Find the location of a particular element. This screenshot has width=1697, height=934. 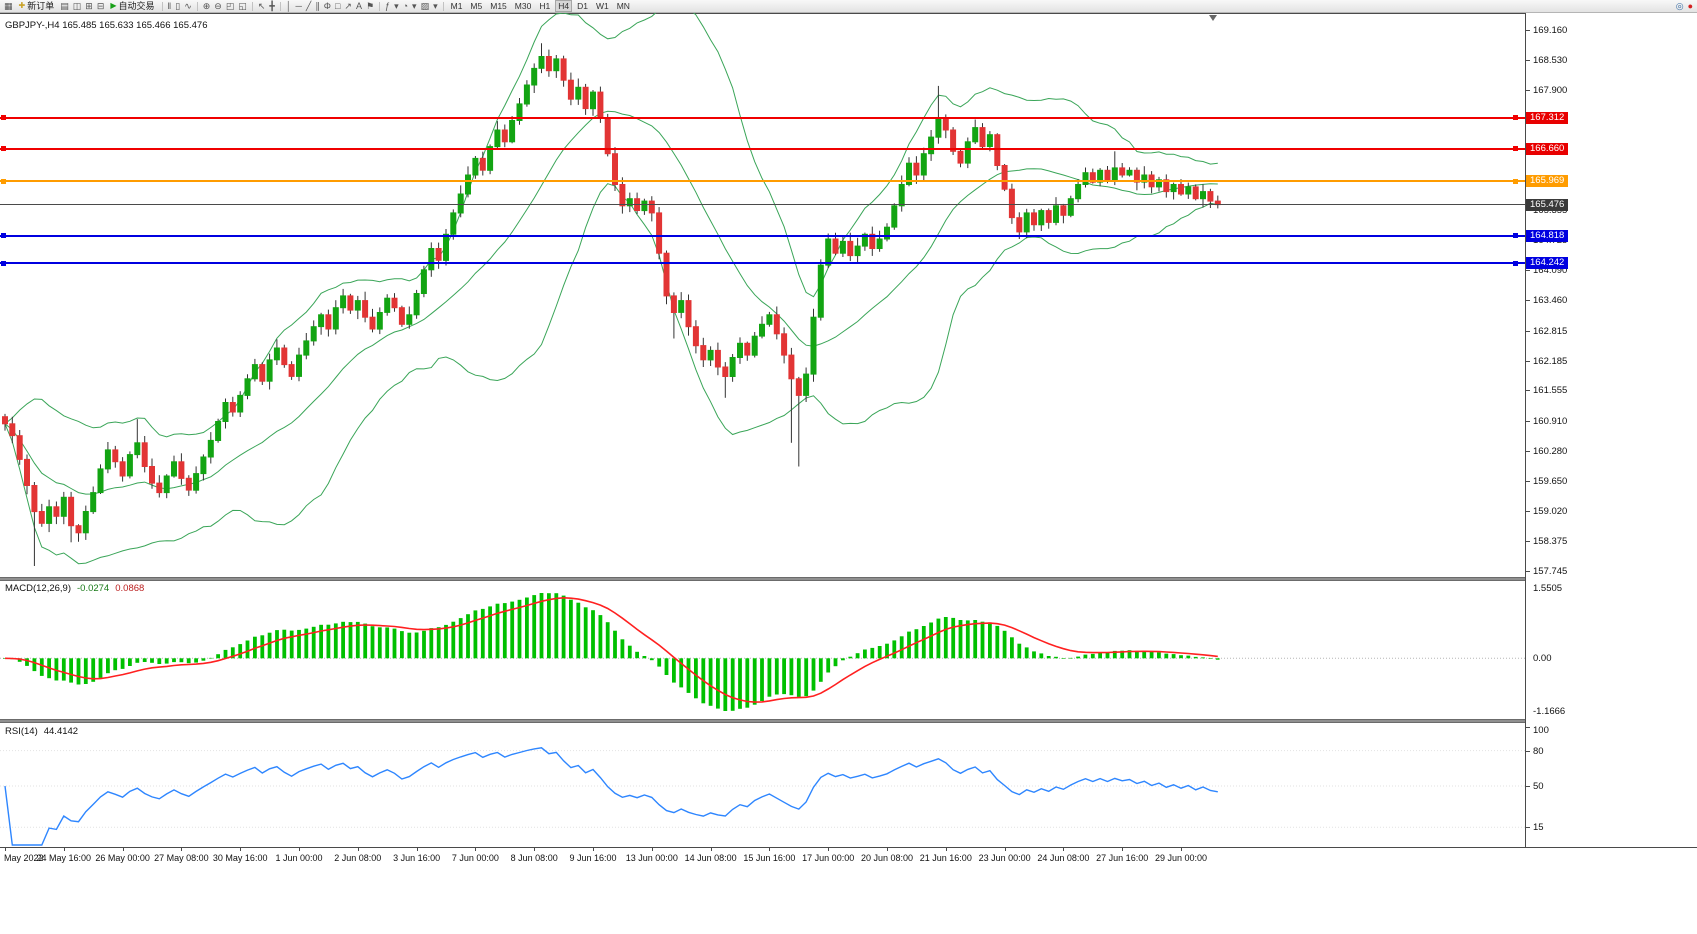

time-label: 23 Jun 00:00 is located at coordinates (1004, 858).